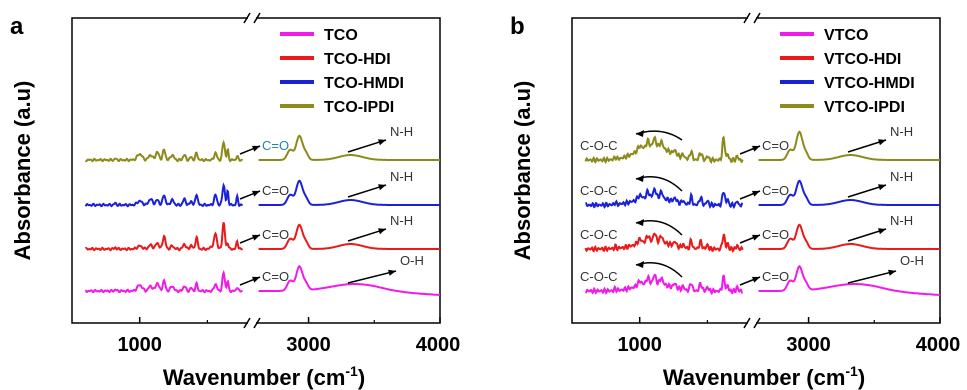 The height and width of the screenshot is (390, 967). What do you see at coordinates (364, 83) in the screenshot?
I see `legend-entry: TCO-HMDI` at bounding box center [364, 83].